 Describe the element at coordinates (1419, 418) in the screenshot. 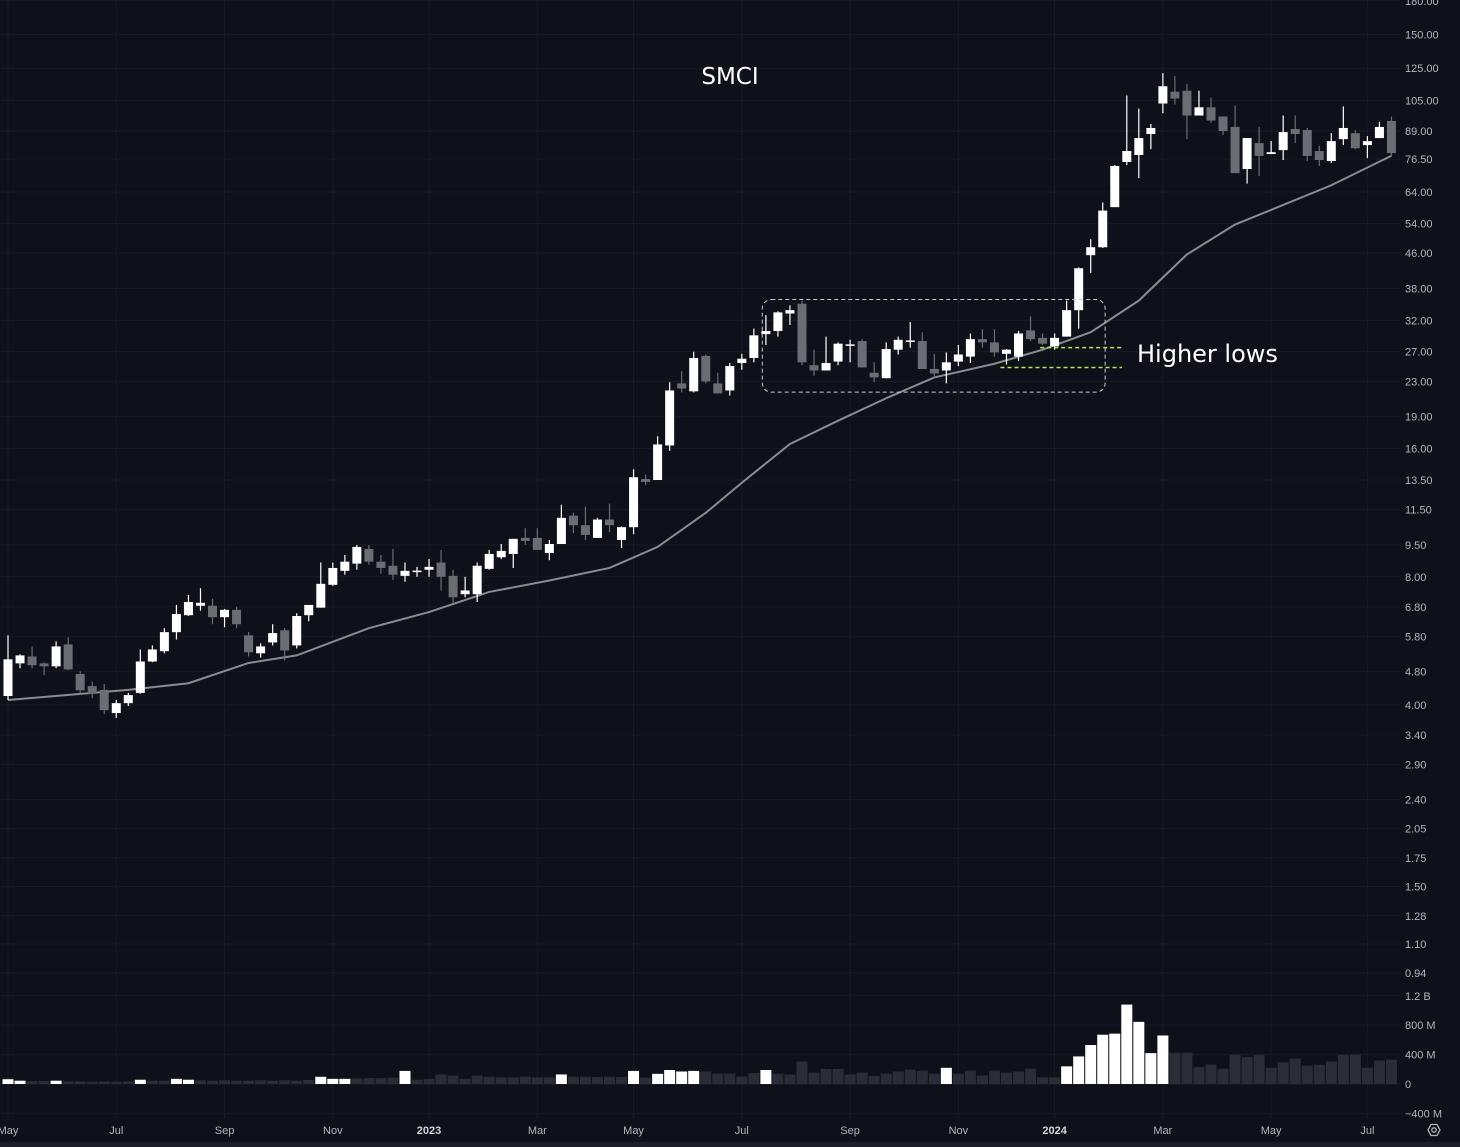

I see `price-tick-label: 19.00` at that location.